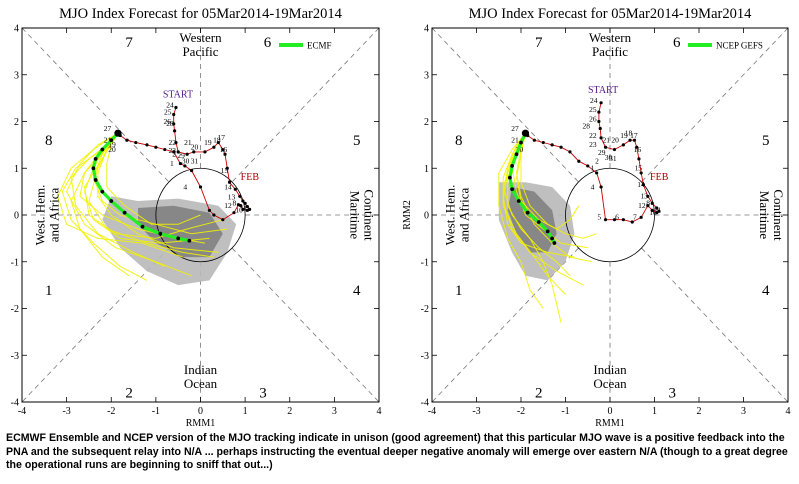 This screenshot has width=799, height=484. I want to click on y-axis-label: RMM2, so click(407, 214).